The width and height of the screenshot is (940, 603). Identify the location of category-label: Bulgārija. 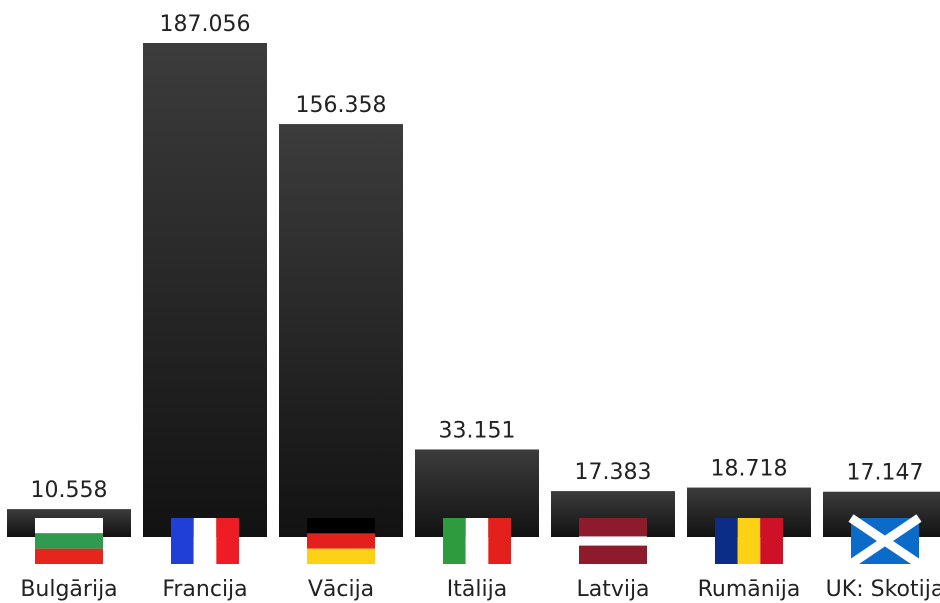
(68, 589).